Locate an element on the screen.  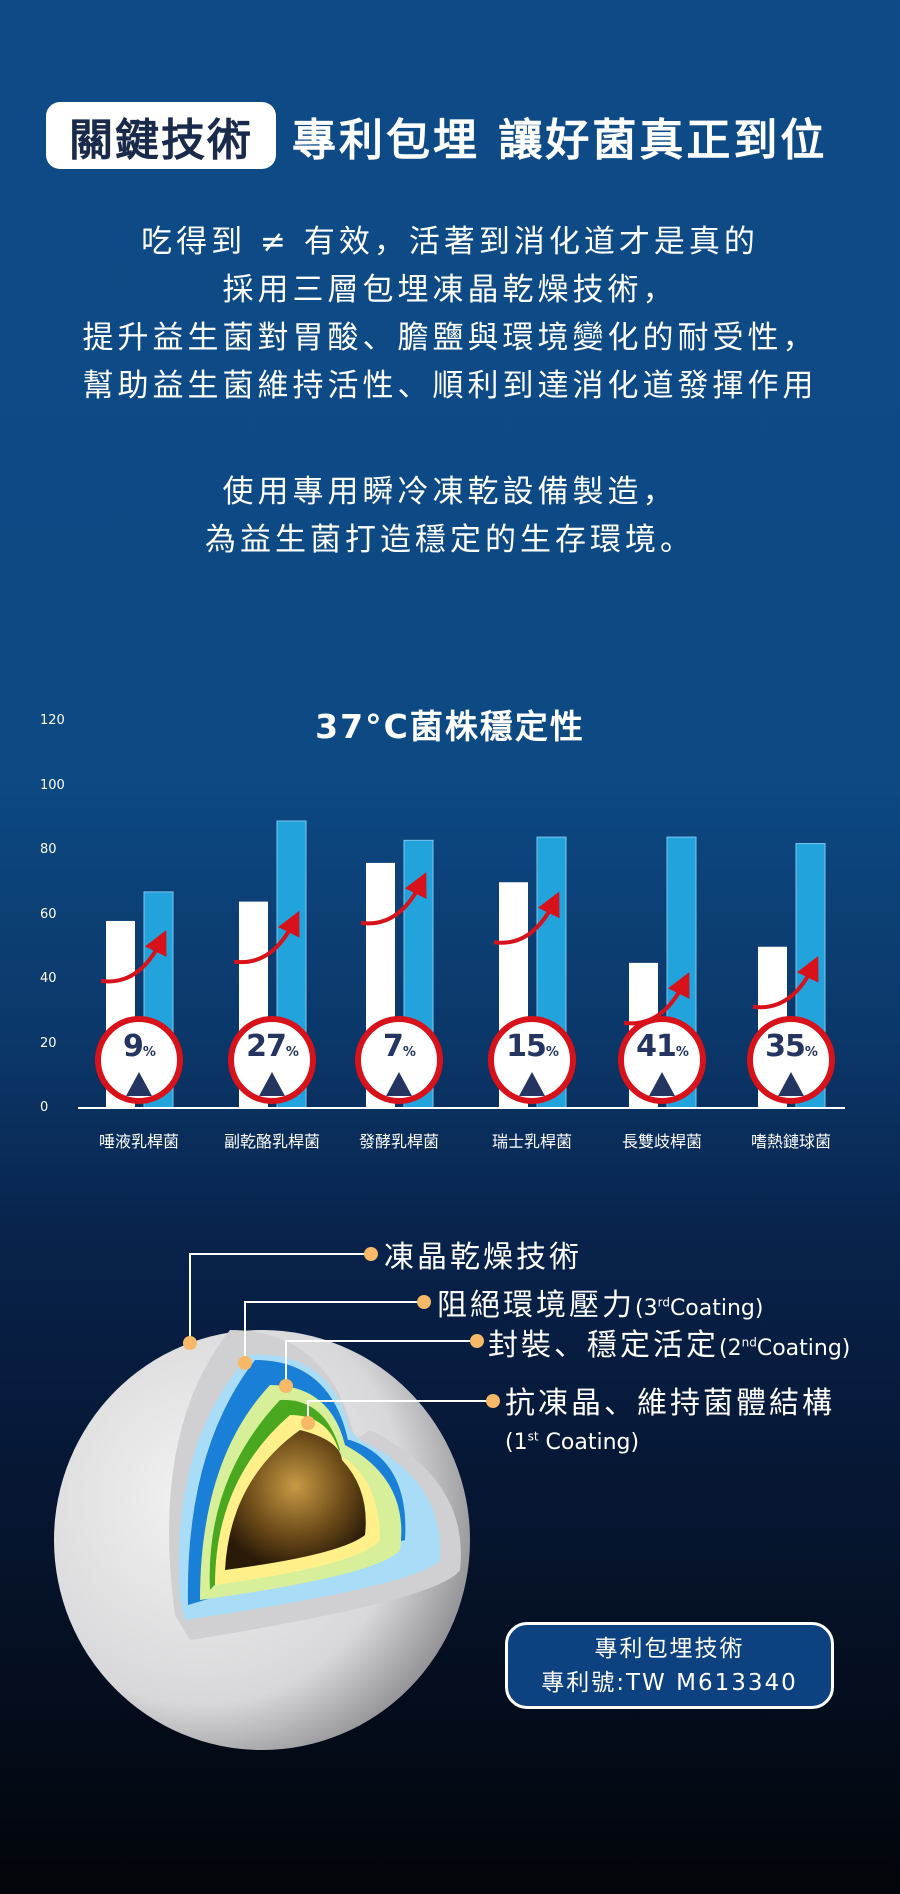
intro-line: 吃得到 ≠ 有效，活著到消化道才是真的 is located at coordinates (450, 242).